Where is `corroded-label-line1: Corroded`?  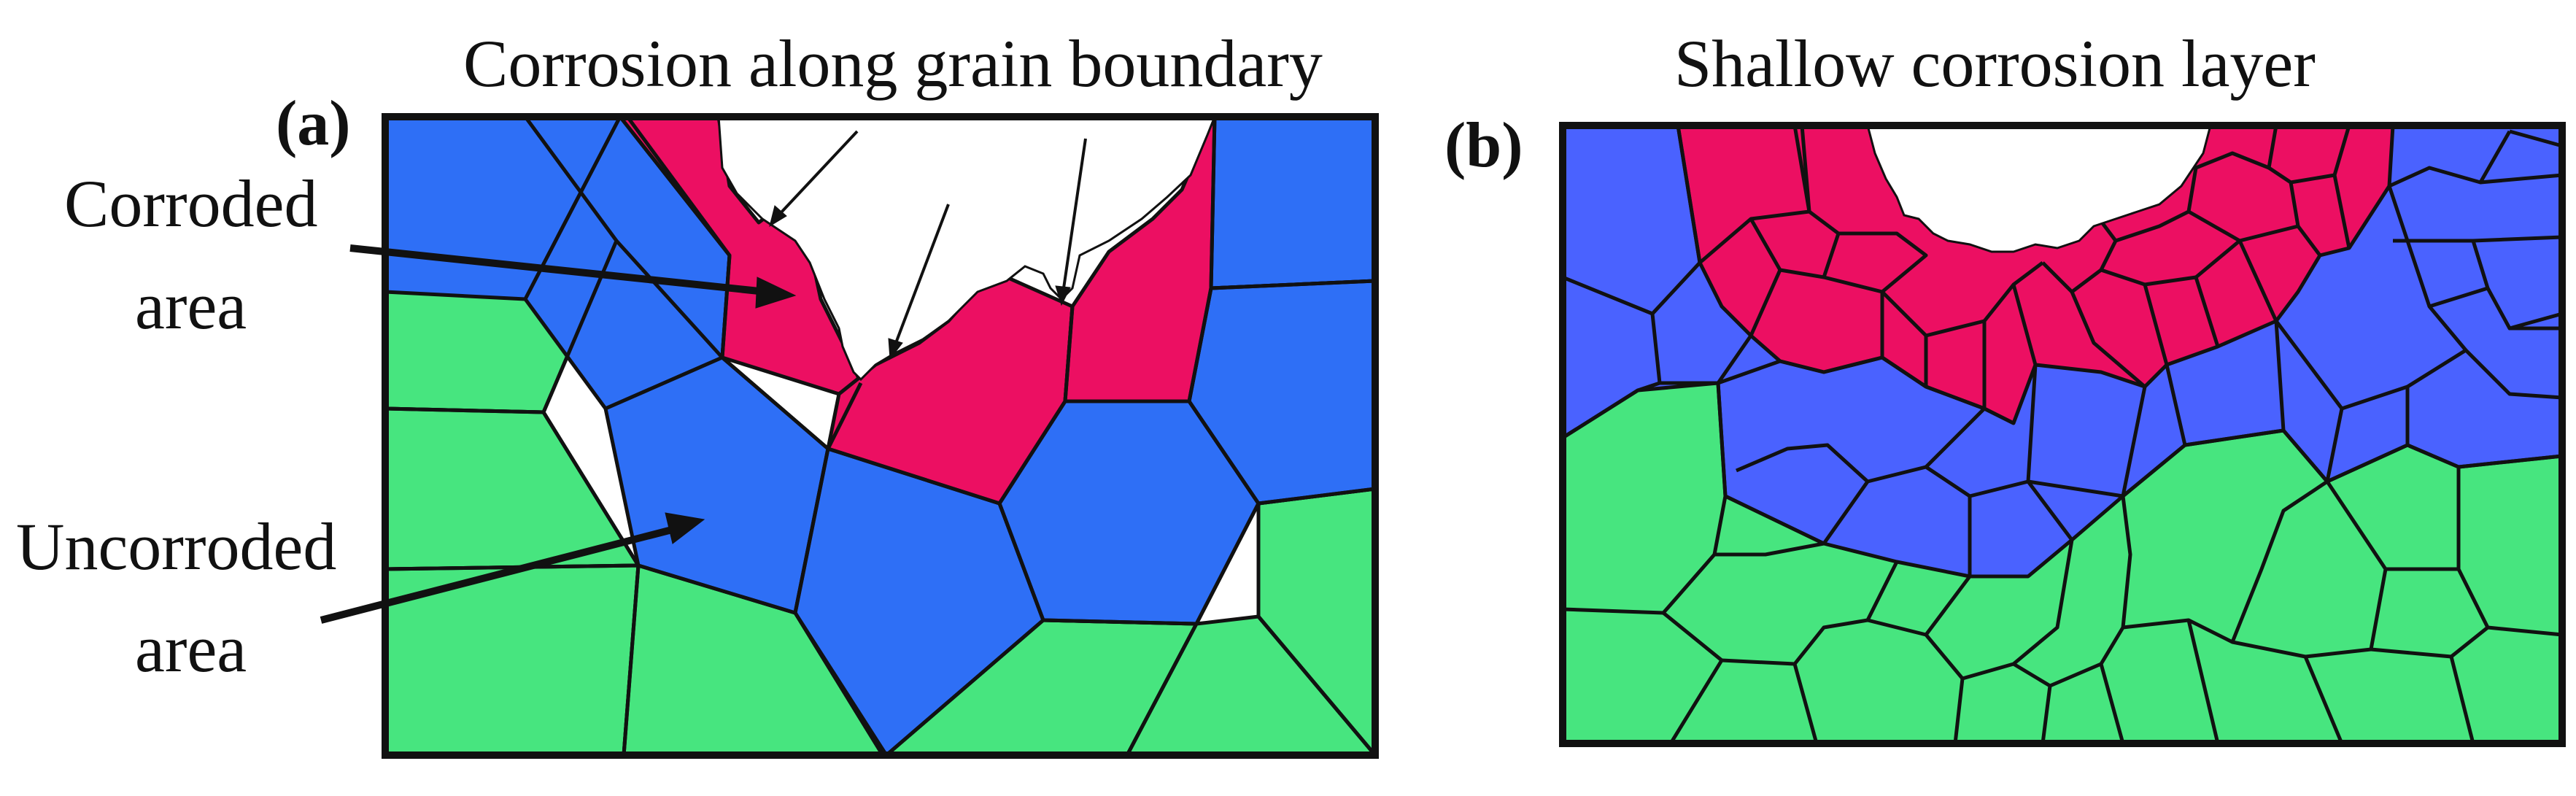
corroded-label-line1: Corroded is located at coordinates (190, 203).